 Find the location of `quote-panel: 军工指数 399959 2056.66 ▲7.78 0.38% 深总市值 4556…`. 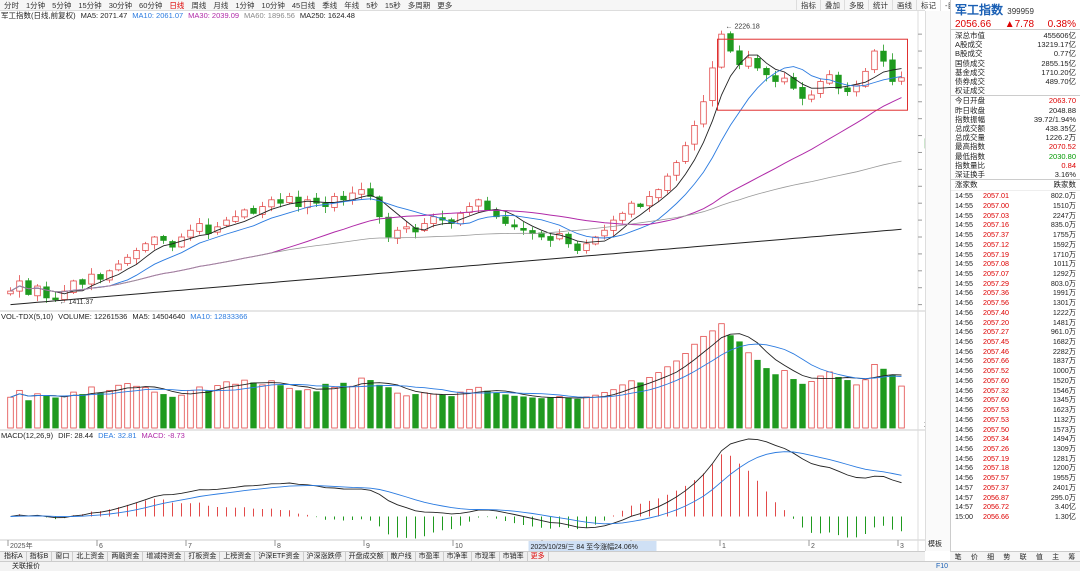

quote-panel: 军工指数 399959 2056.66 ▲7.78 0.38% 深总市值 4556… is located at coordinates (1015, 280).